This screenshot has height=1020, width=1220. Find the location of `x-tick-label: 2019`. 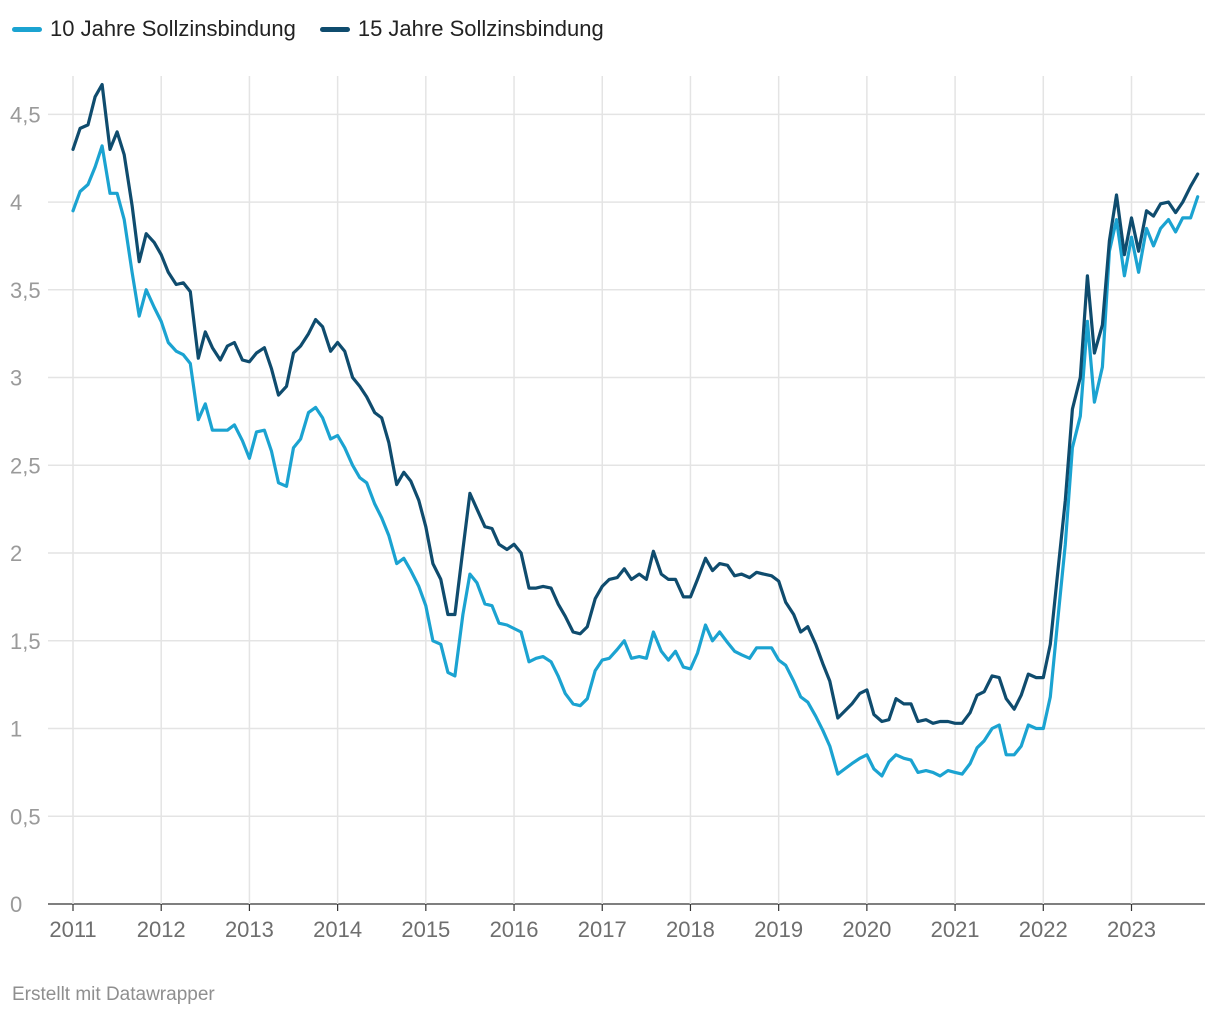

x-tick-label: 2019 is located at coordinates (778, 929).